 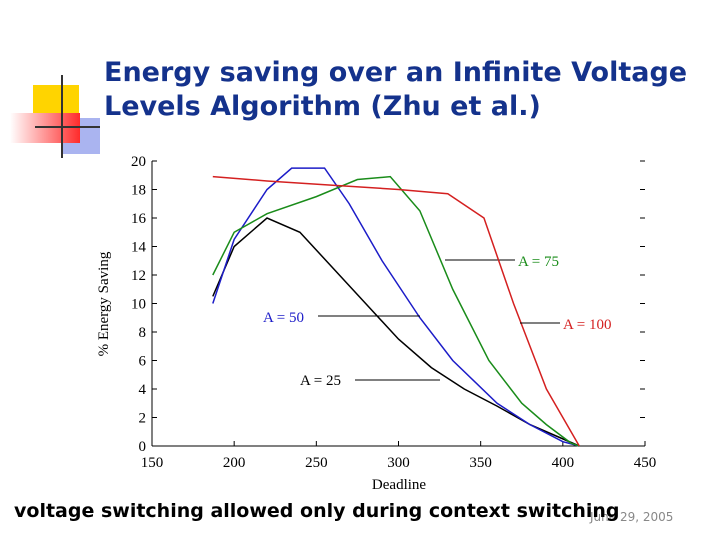 I want to click on y-tick-label: 4, so click(x=143, y=390).